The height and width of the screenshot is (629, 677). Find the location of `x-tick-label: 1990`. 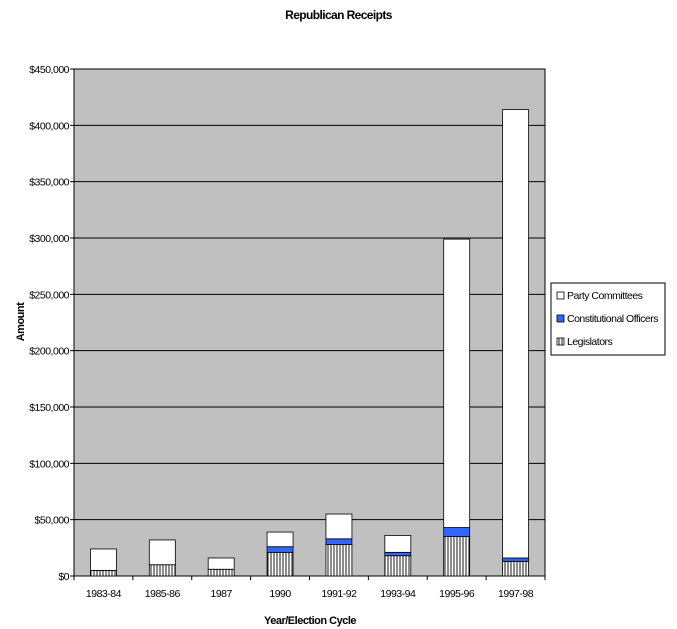

x-tick-label: 1990 is located at coordinates (280, 594).